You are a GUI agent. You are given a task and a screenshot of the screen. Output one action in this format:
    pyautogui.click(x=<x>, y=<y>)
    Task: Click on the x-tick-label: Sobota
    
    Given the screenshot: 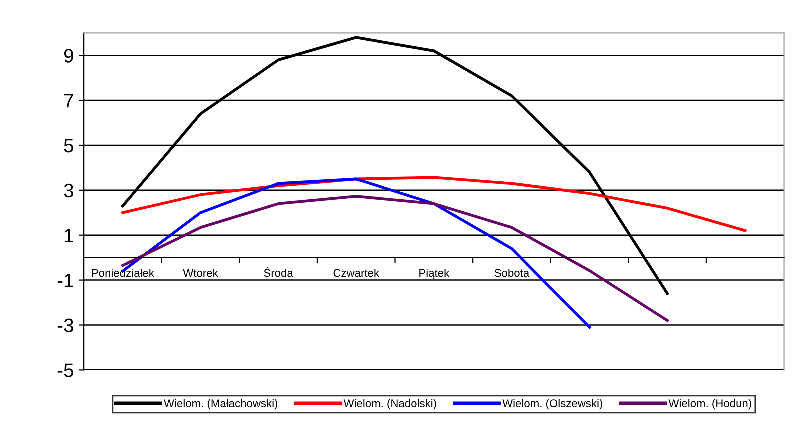 What is the action you would take?
    pyautogui.click(x=512, y=273)
    